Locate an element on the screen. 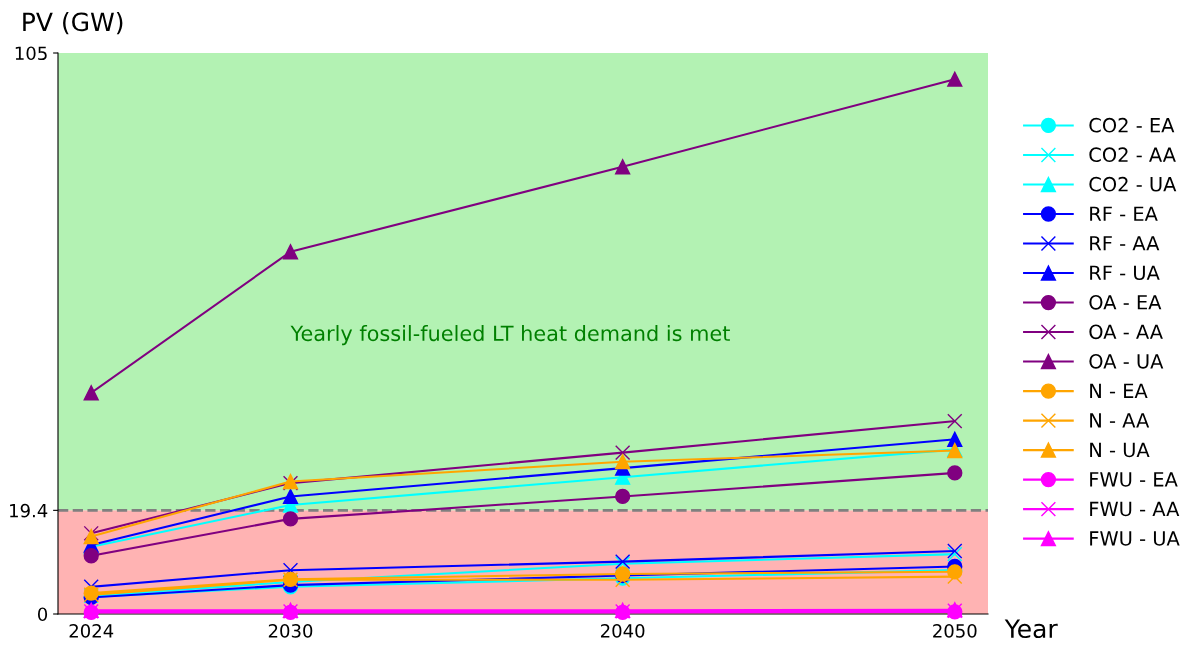 The height and width of the screenshot is (648, 1189). legend-label: OA - AA is located at coordinates (1126, 332).